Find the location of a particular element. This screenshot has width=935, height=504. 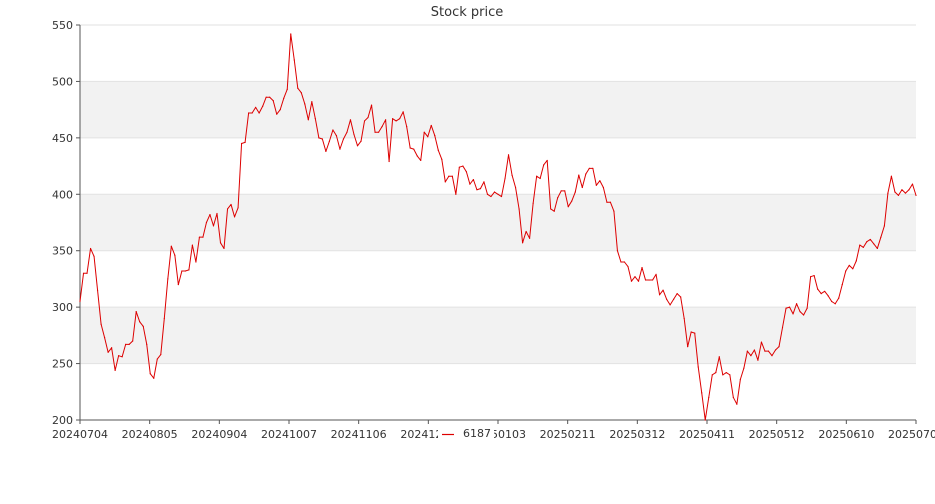

x-tick-label: 20241007 is located at coordinates (289, 434).